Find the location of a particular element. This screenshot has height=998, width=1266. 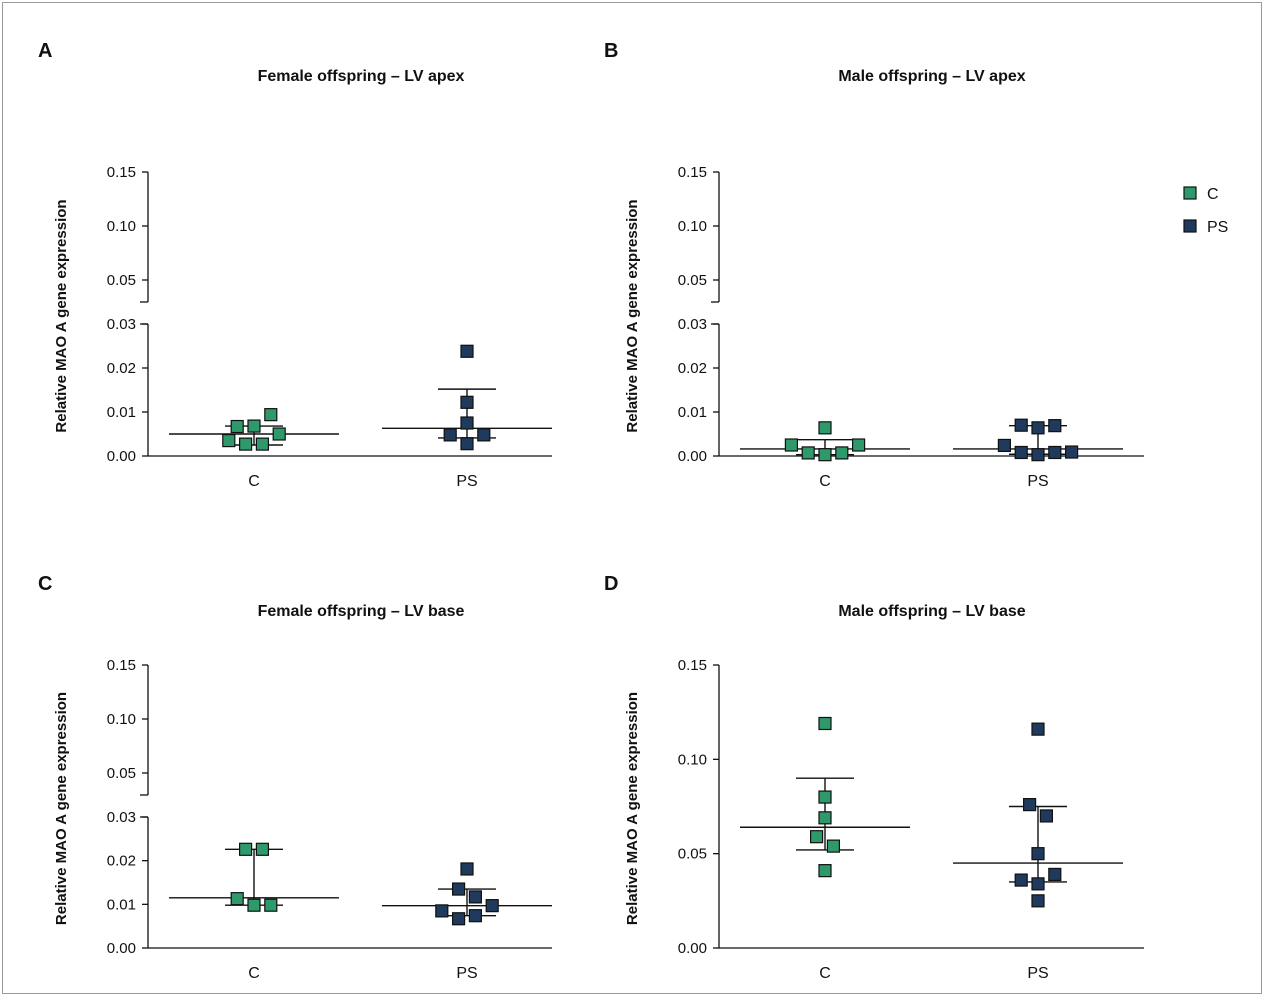

panel-title: Female offspring – LV apex is located at coordinates (361, 76).